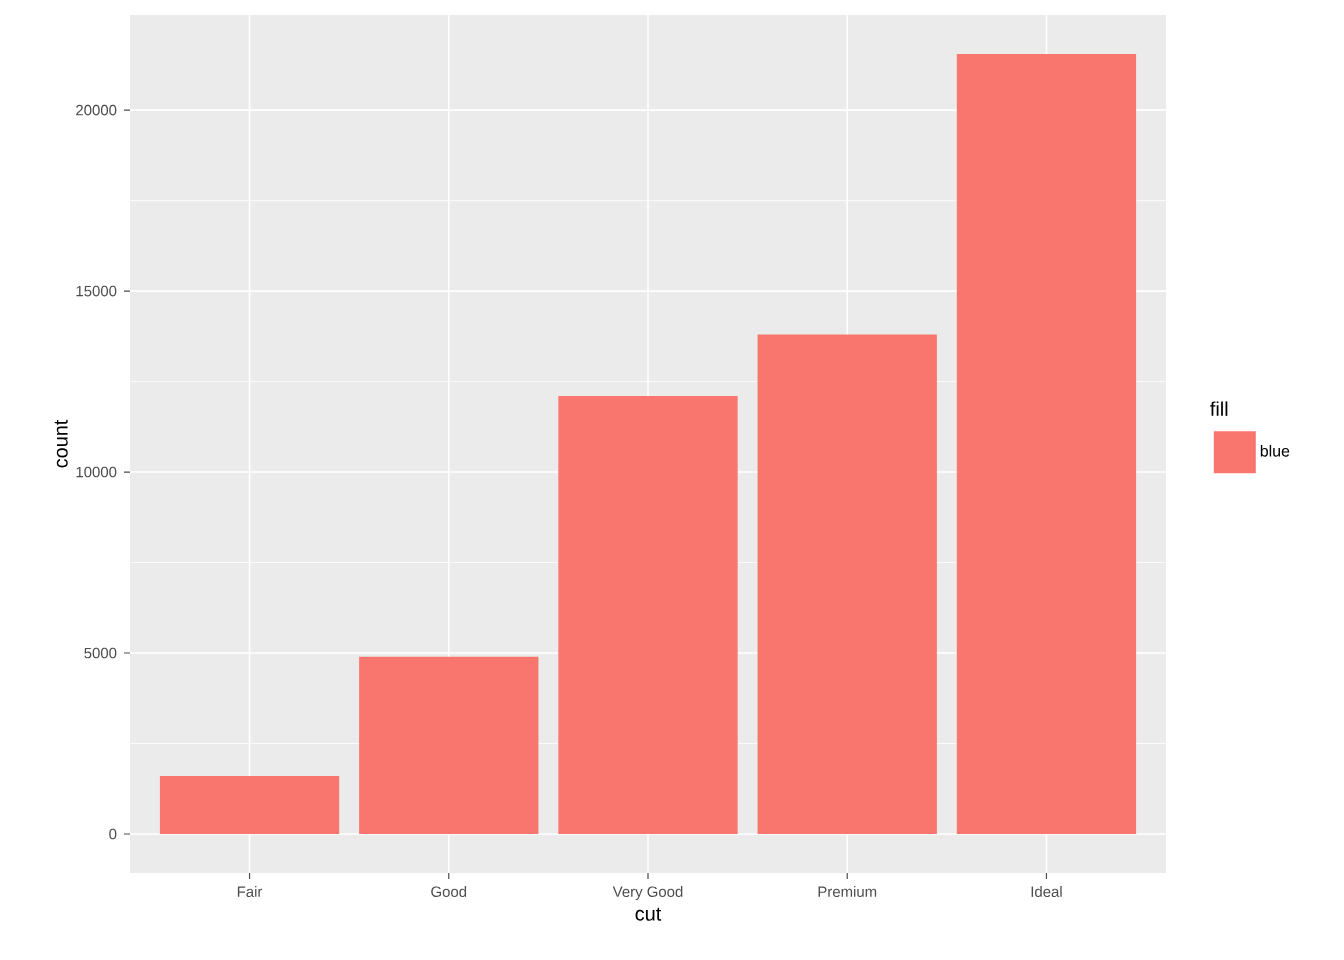 This screenshot has height=960, width=1344. What do you see at coordinates (1275, 450) in the screenshot?
I see `text: blue` at bounding box center [1275, 450].